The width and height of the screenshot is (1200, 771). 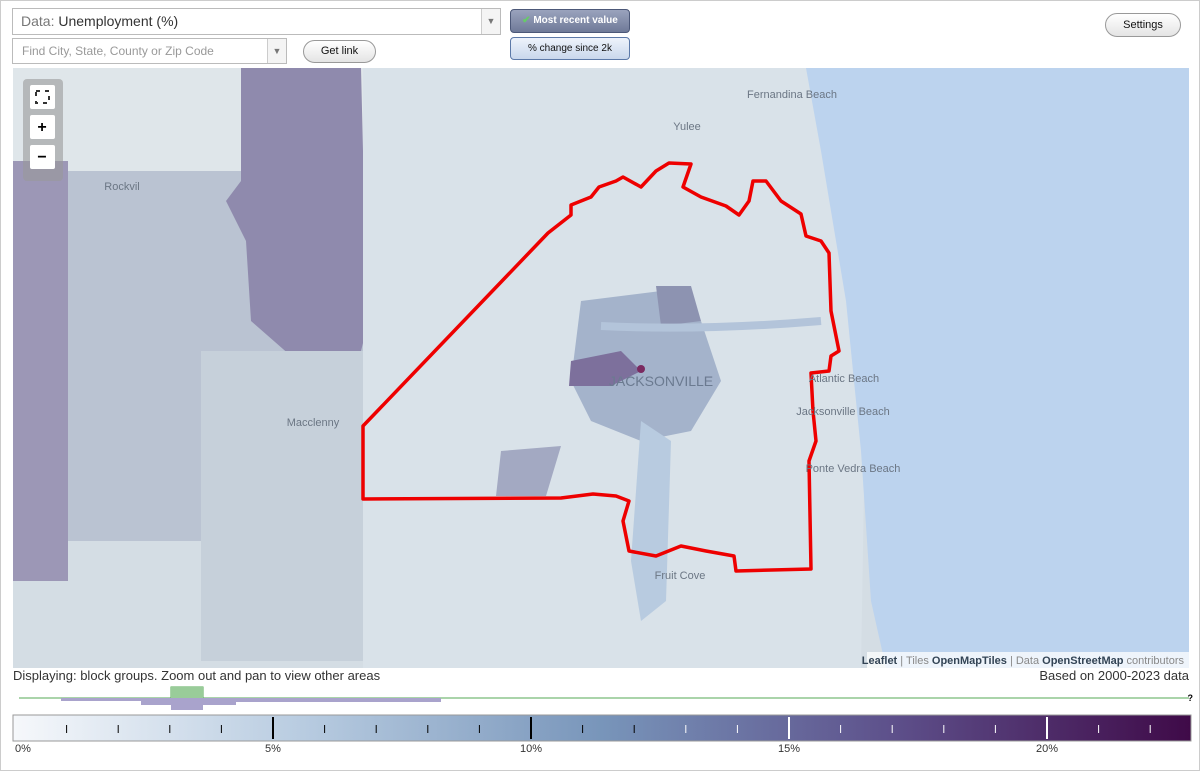 I want to click on place-label: Ponte Vedra Beach, so click(x=853, y=469).